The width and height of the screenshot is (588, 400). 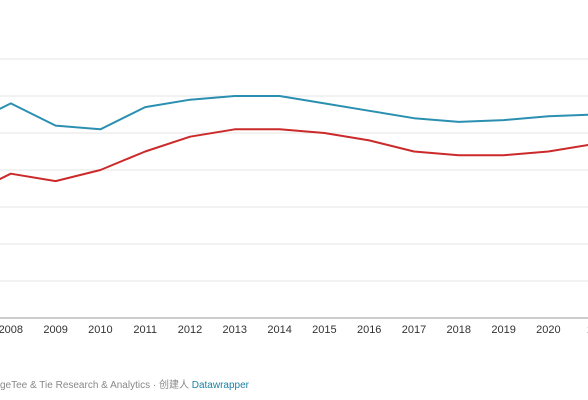 What do you see at coordinates (548, 330) in the screenshot?
I see `x-tick-label: 2020` at bounding box center [548, 330].